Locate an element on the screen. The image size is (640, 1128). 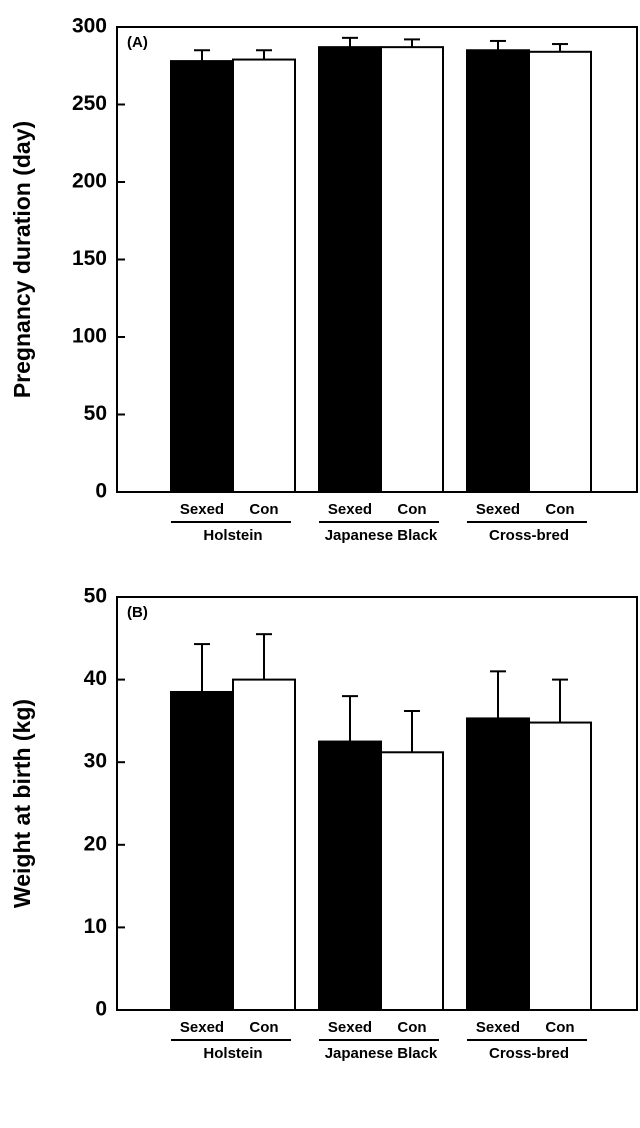
y-tick-label: 200 is located at coordinates (89, 181).